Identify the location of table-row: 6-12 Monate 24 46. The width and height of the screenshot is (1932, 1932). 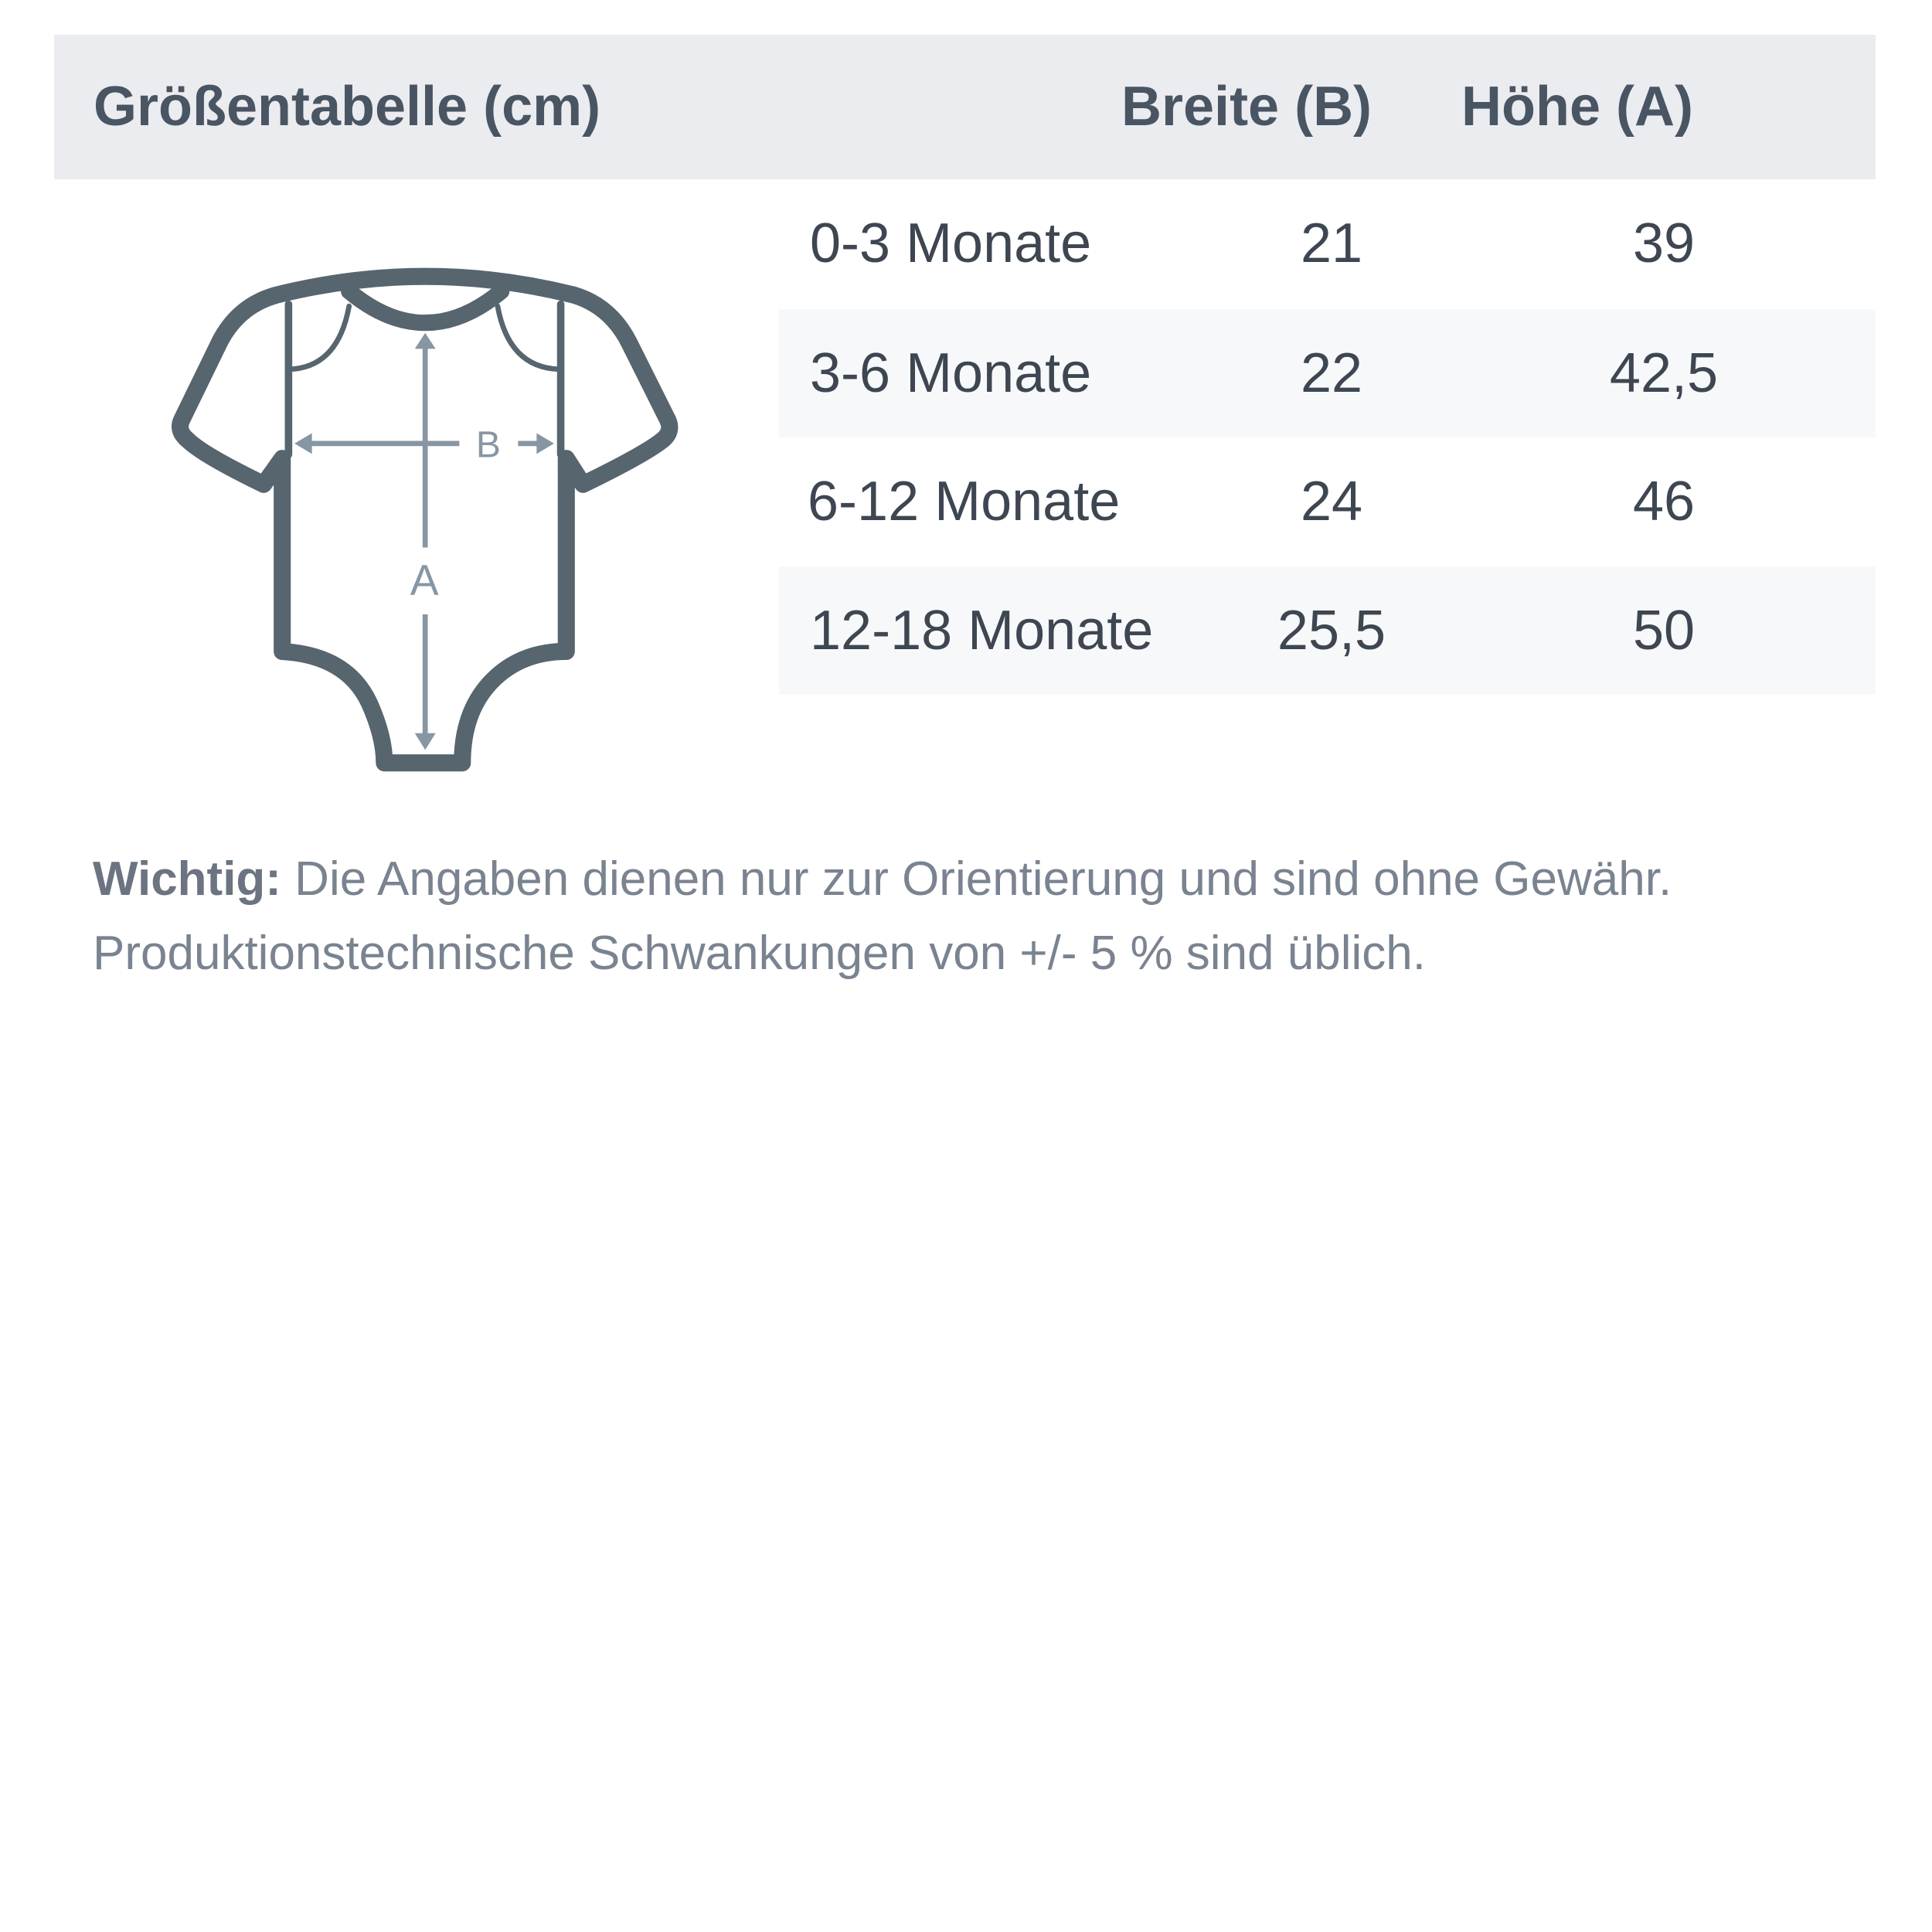
(1327, 502).